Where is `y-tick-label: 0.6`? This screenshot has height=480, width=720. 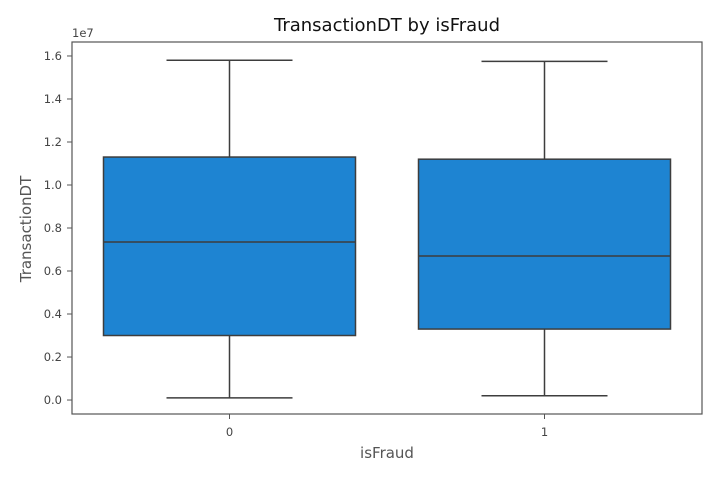 y-tick-label: 0.6 is located at coordinates (53, 271).